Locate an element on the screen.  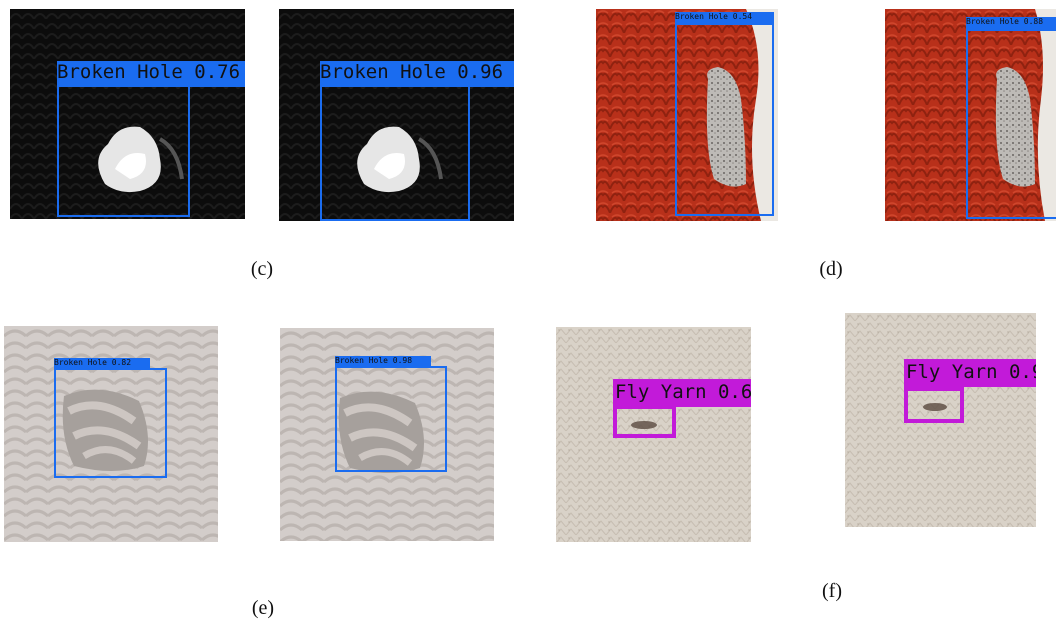
caption-e: (e) is located at coordinates (263, 608).